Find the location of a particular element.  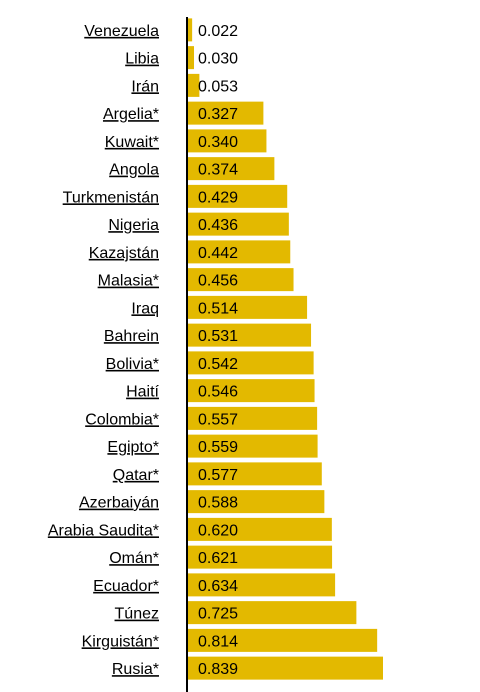

value-label-8: 0.442 is located at coordinates (218, 253).